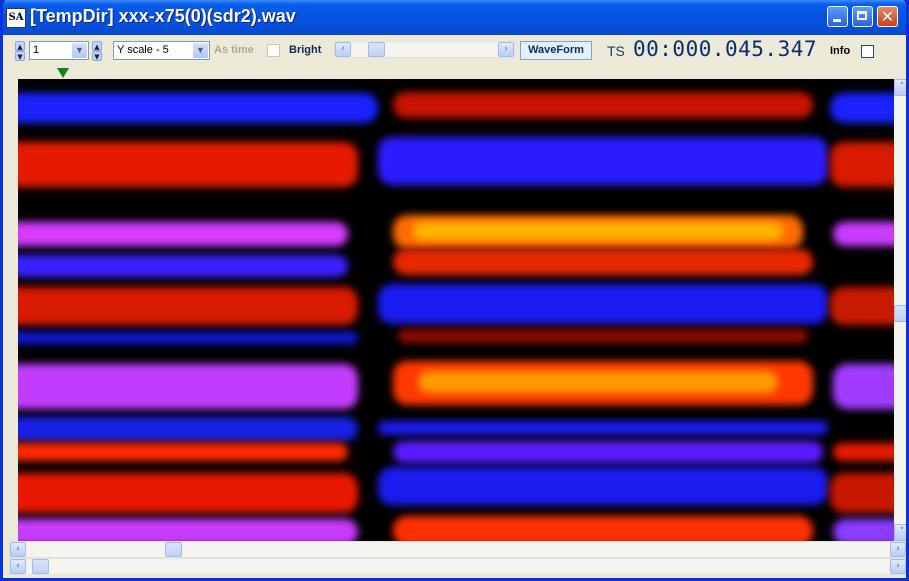 The width and height of the screenshot is (909, 581). Describe the element at coordinates (454, 73) in the screenshot. I see `position-ruler` at that location.